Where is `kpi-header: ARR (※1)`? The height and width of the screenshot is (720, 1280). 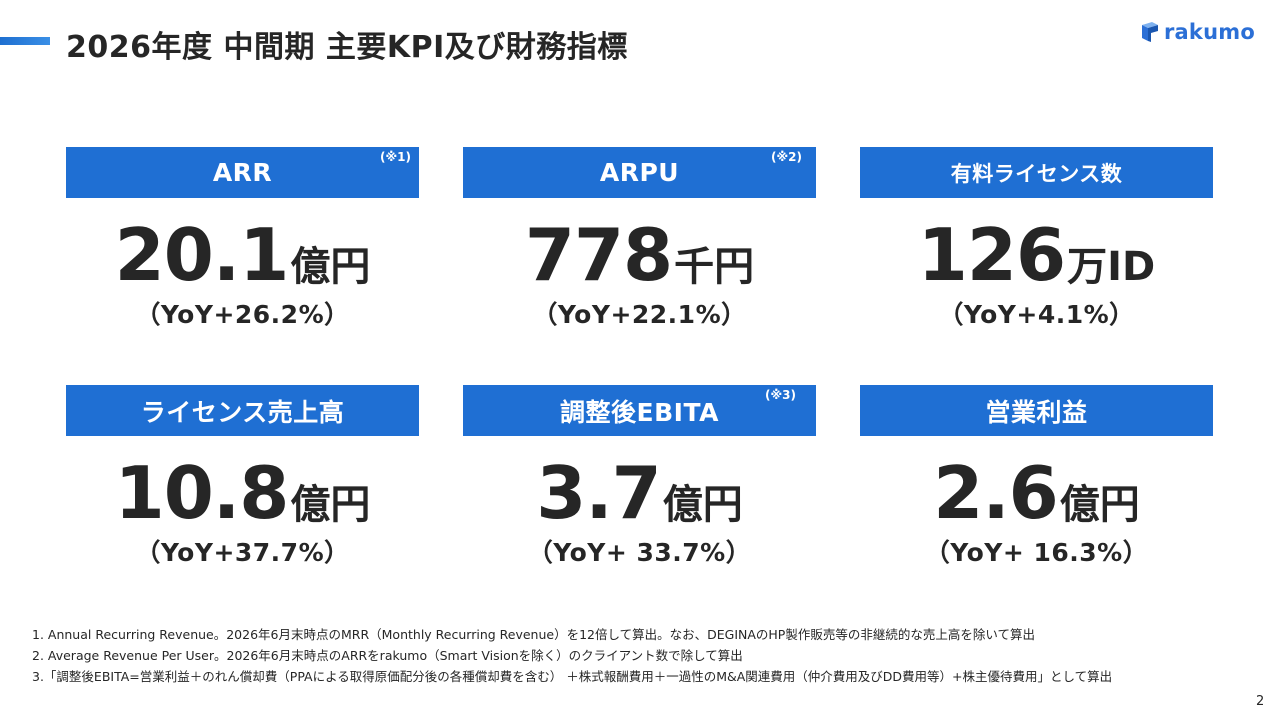 kpi-header: ARR (※1) is located at coordinates (242, 172).